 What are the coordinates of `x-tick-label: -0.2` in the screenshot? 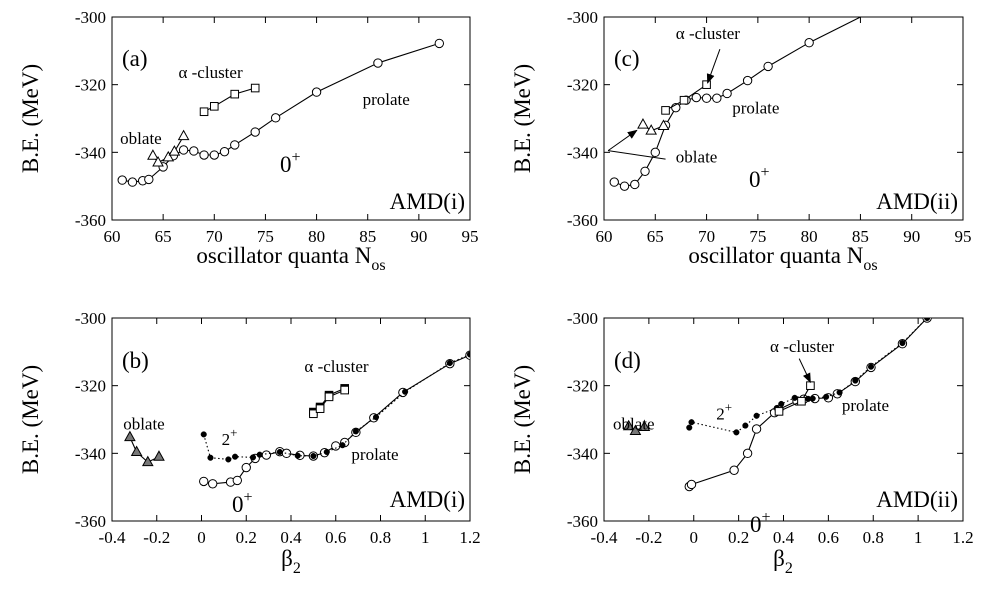 It's located at (648, 537).